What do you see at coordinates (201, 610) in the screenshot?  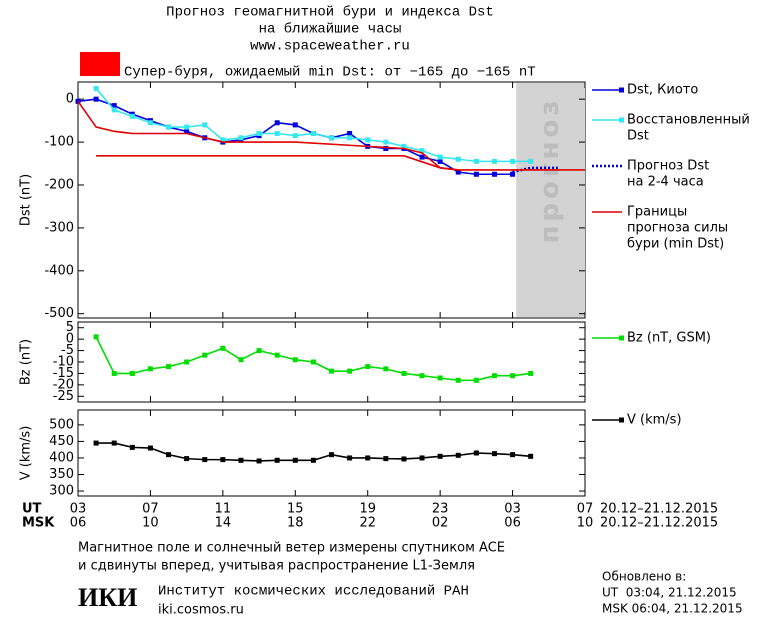 I see `site: iki.cosmos.ru` at bounding box center [201, 610].